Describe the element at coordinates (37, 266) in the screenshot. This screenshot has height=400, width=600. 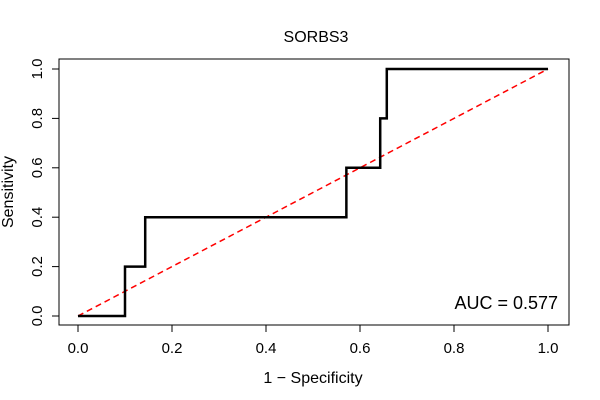
I see `y-tick-label-1: 0.2` at that location.